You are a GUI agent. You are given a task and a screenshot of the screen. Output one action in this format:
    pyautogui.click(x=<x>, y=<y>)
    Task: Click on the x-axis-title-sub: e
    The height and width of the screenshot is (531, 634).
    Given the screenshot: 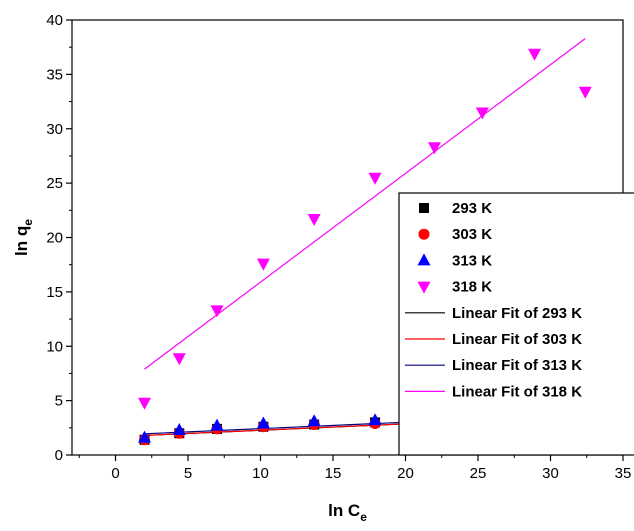 What is the action you would take?
    pyautogui.click(x=363, y=517)
    